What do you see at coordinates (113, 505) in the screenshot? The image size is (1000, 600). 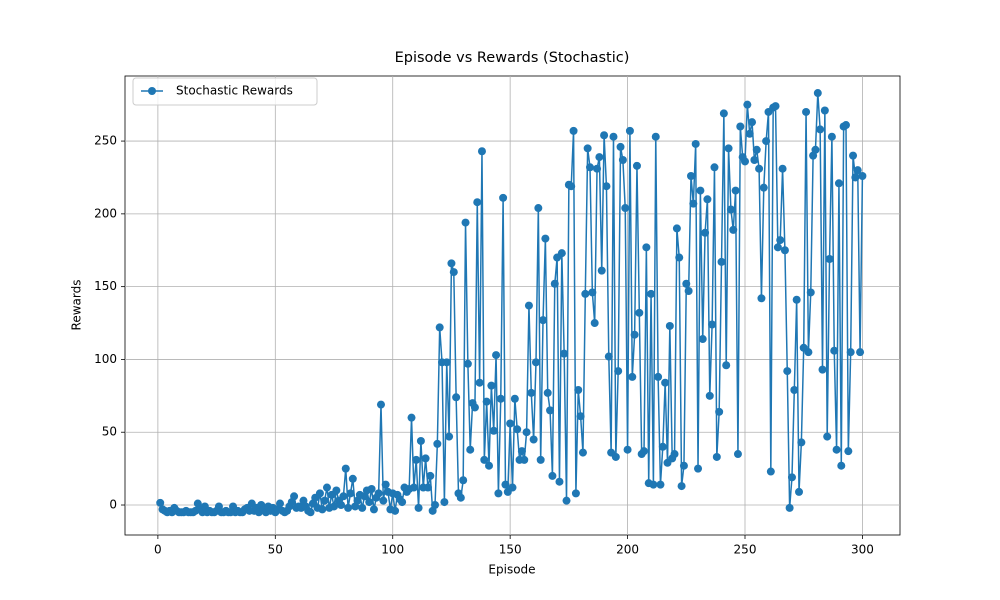 I see `y-tick-label: 0` at bounding box center [113, 505].